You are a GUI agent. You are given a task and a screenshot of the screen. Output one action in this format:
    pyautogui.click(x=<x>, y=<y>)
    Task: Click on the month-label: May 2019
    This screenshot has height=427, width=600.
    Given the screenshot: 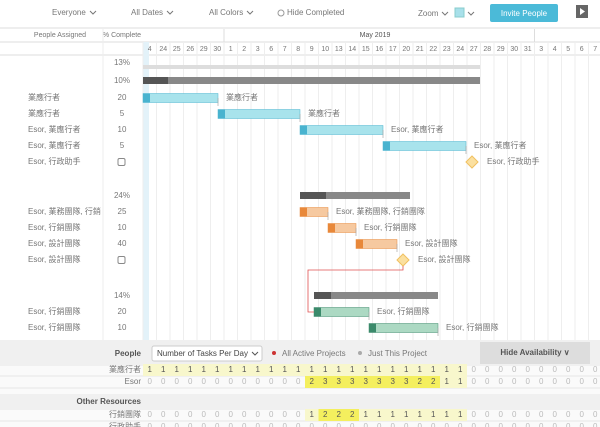 What is the action you would take?
    pyautogui.click(x=375, y=35)
    